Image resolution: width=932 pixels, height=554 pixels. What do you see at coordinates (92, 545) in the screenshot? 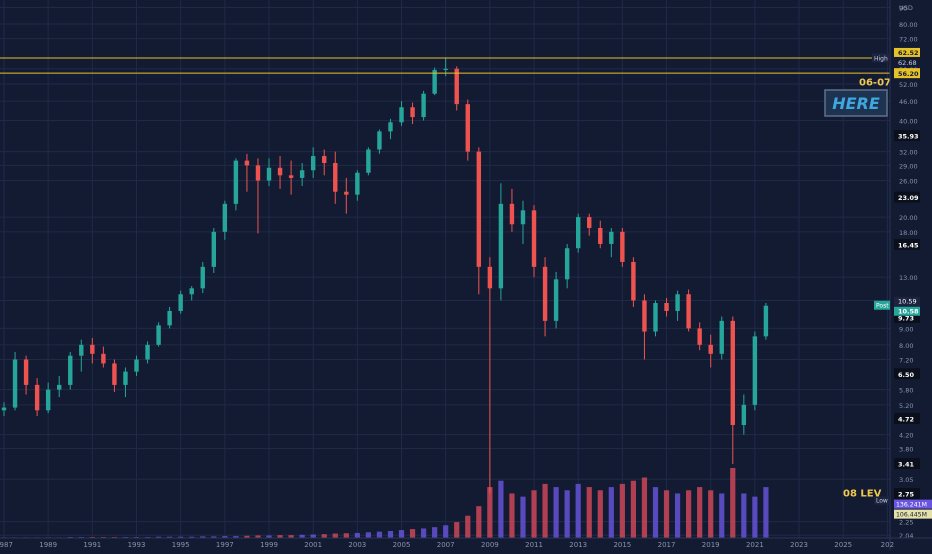
I see `x-tick-label: 1991` at bounding box center [92, 545].